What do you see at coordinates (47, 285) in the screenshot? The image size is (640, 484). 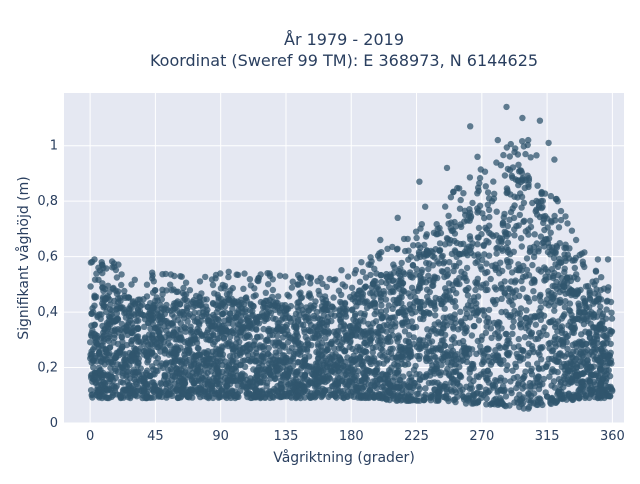 I see `y-tick-labels: 00,20,40,60,81` at bounding box center [47, 285].